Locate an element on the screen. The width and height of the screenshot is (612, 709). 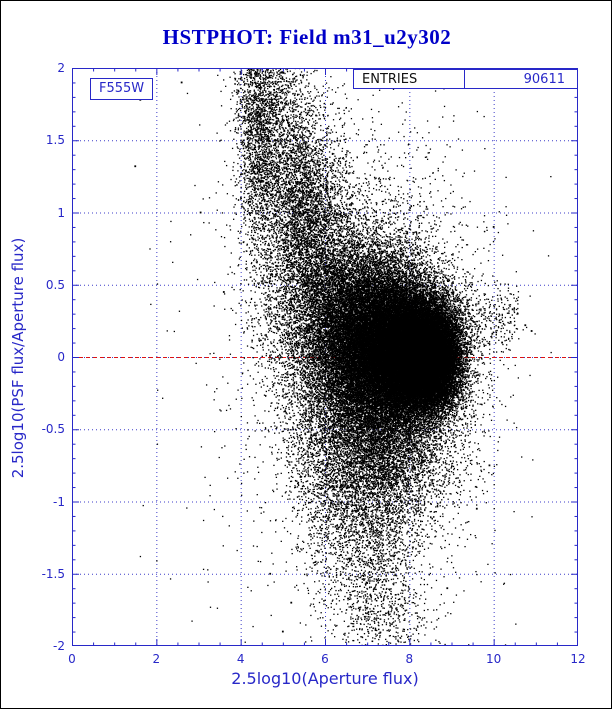
x-tick-label: 12 is located at coordinates (578, 659).